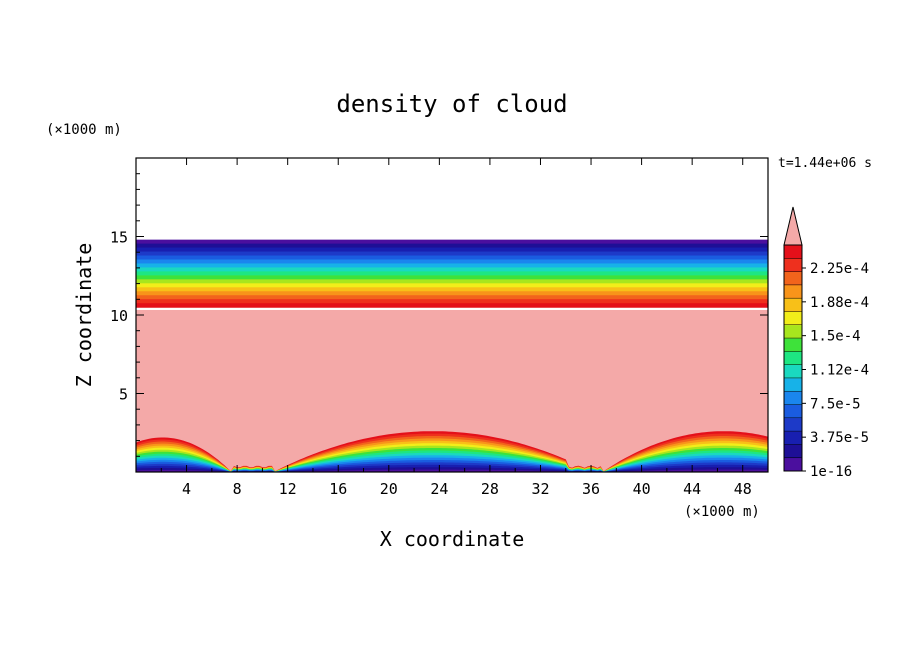 This screenshot has height=654, width=904. Describe the element at coordinates (743, 489) in the screenshot. I see `x-tick-label-11: 48` at that location.